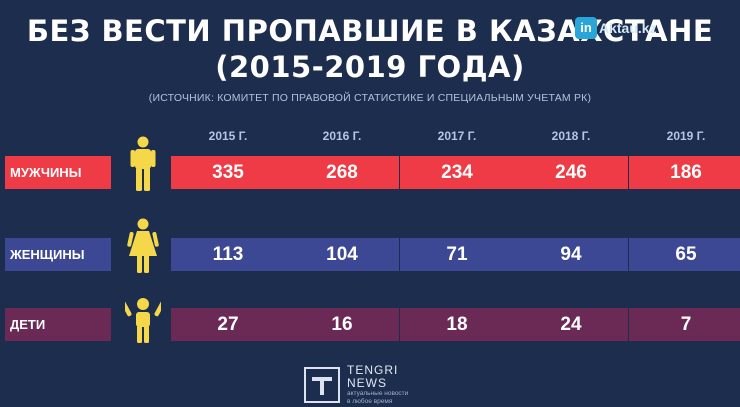 Image resolution: width=740 pixels, height=407 pixels. I want to click on watermark-text: Aktau.kz, so click(628, 28).